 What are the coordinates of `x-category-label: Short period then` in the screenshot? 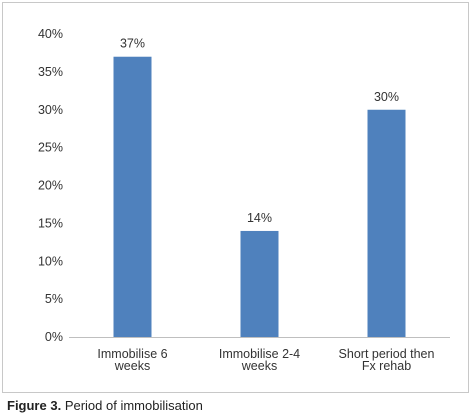 It's located at (387, 354).